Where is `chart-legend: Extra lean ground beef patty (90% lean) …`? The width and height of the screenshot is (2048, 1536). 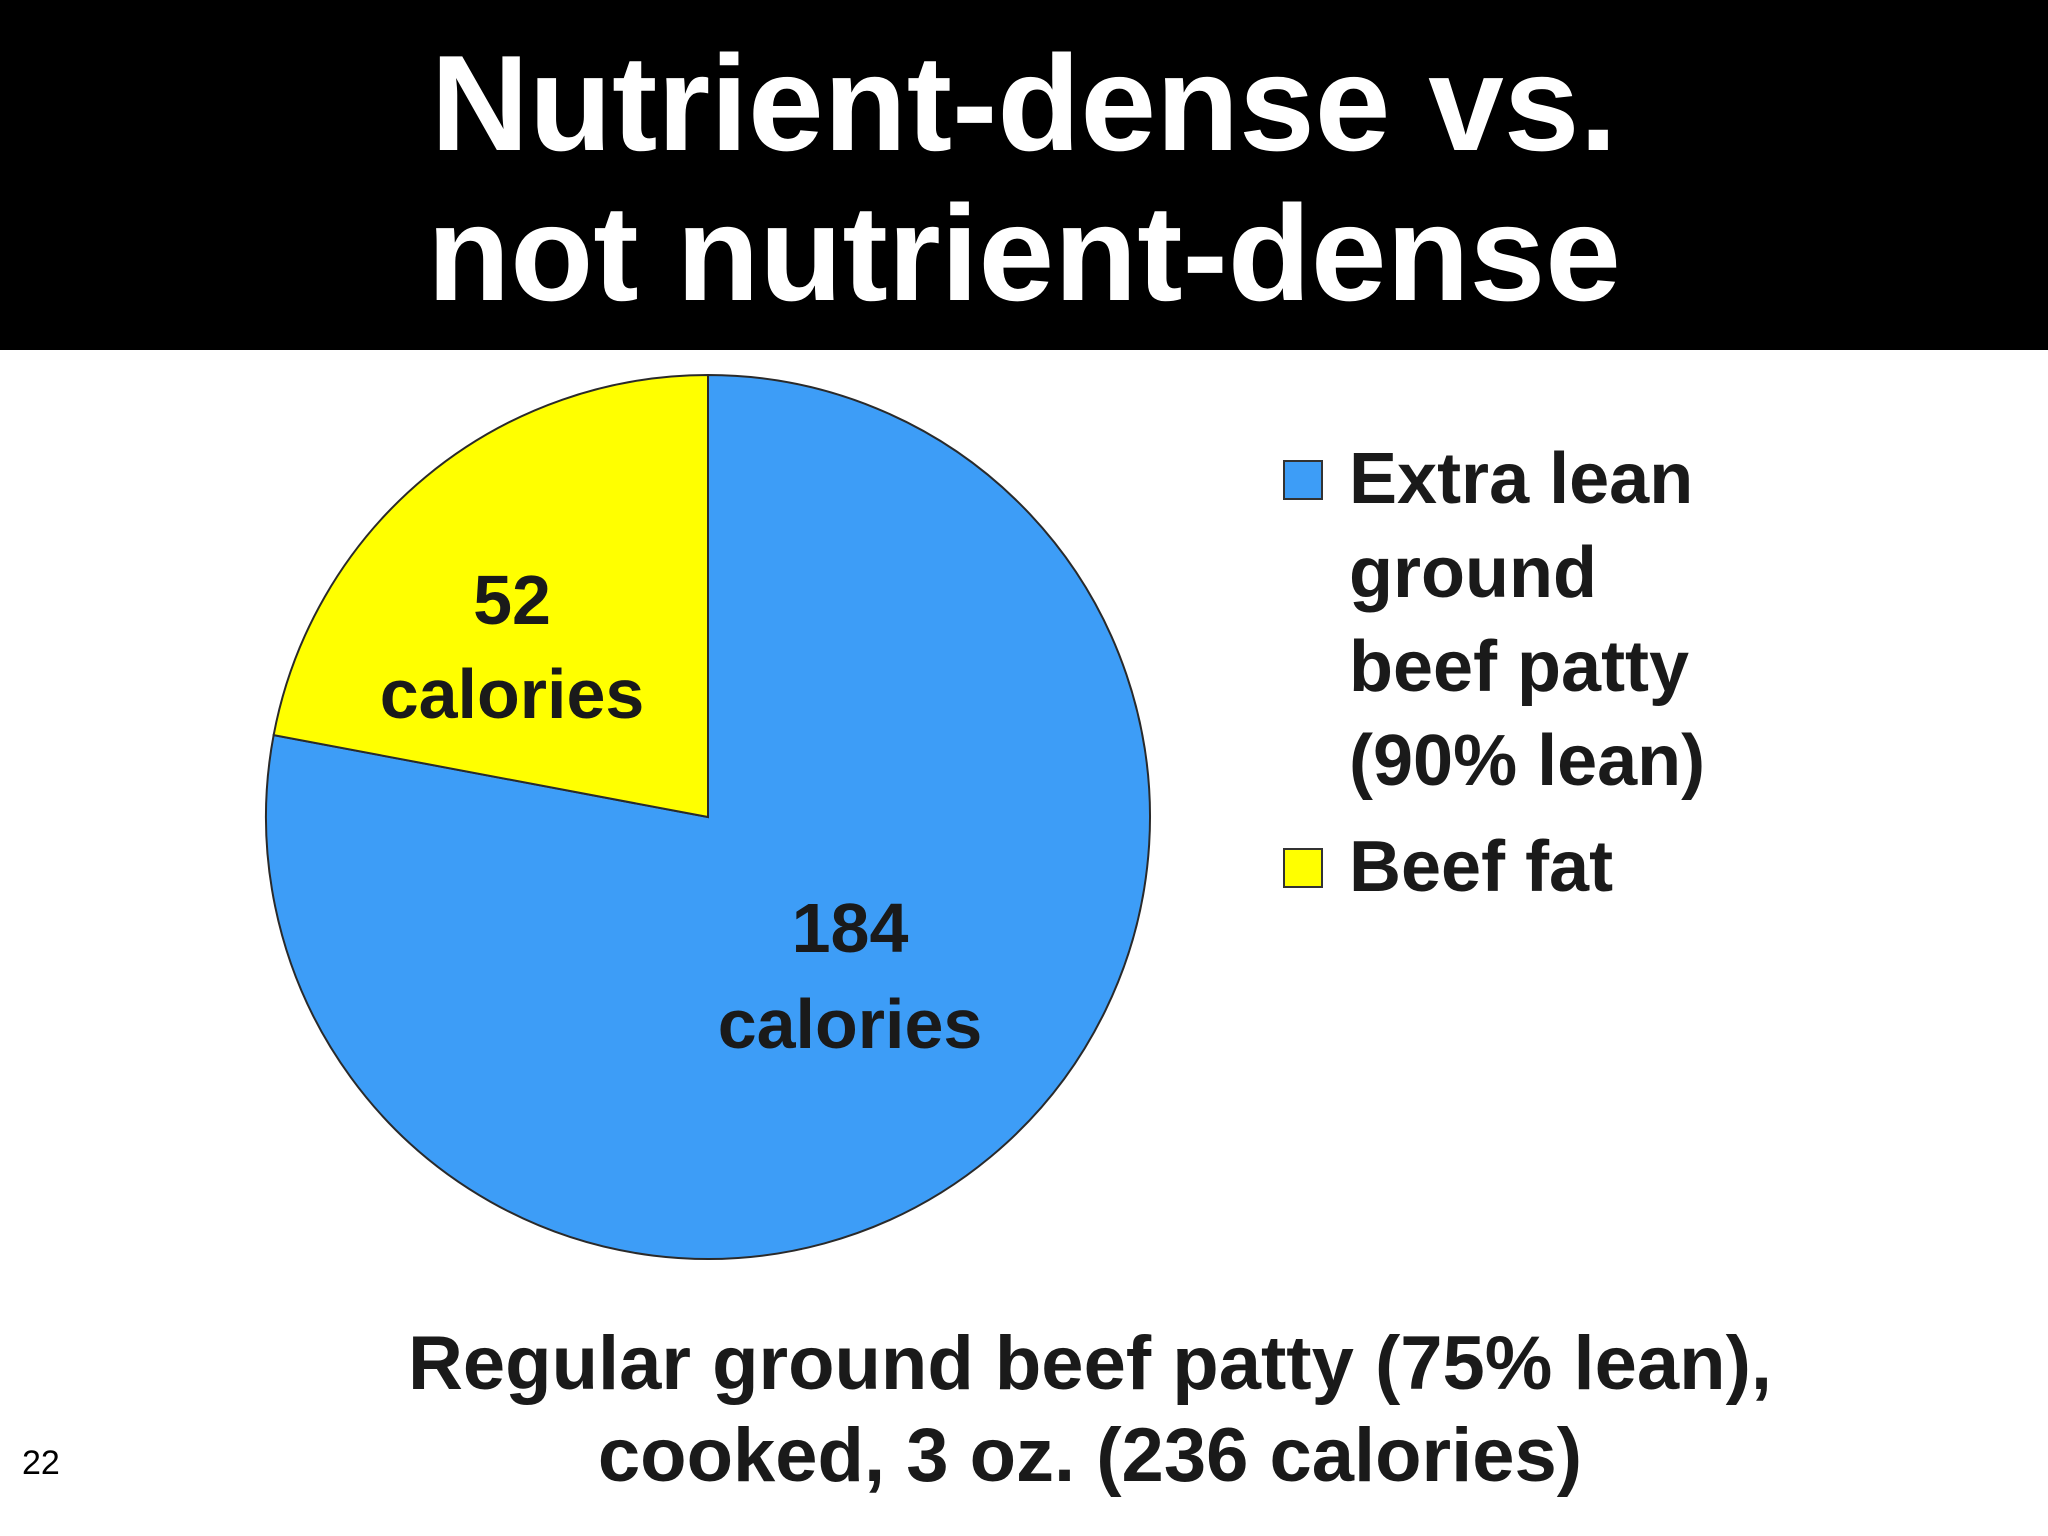 chart-legend: Extra lean ground beef patty (90% lean) … is located at coordinates (1633, 673).